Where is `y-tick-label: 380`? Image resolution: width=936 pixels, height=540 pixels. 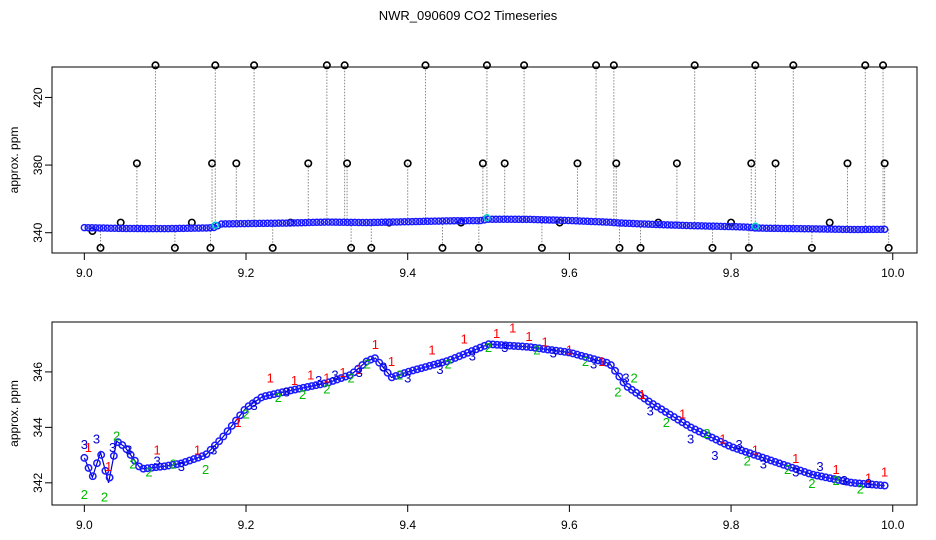 y-tick-label: 380 is located at coordinates (38, 165).